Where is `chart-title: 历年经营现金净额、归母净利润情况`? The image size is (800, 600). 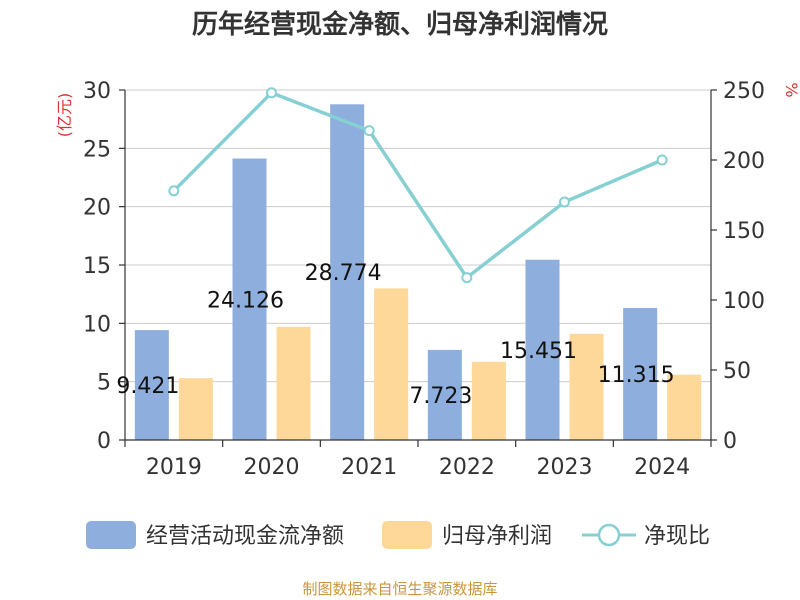 chart-title: 历年经营现金净额、归母净利润情况 is located at coordinates (400, 24).